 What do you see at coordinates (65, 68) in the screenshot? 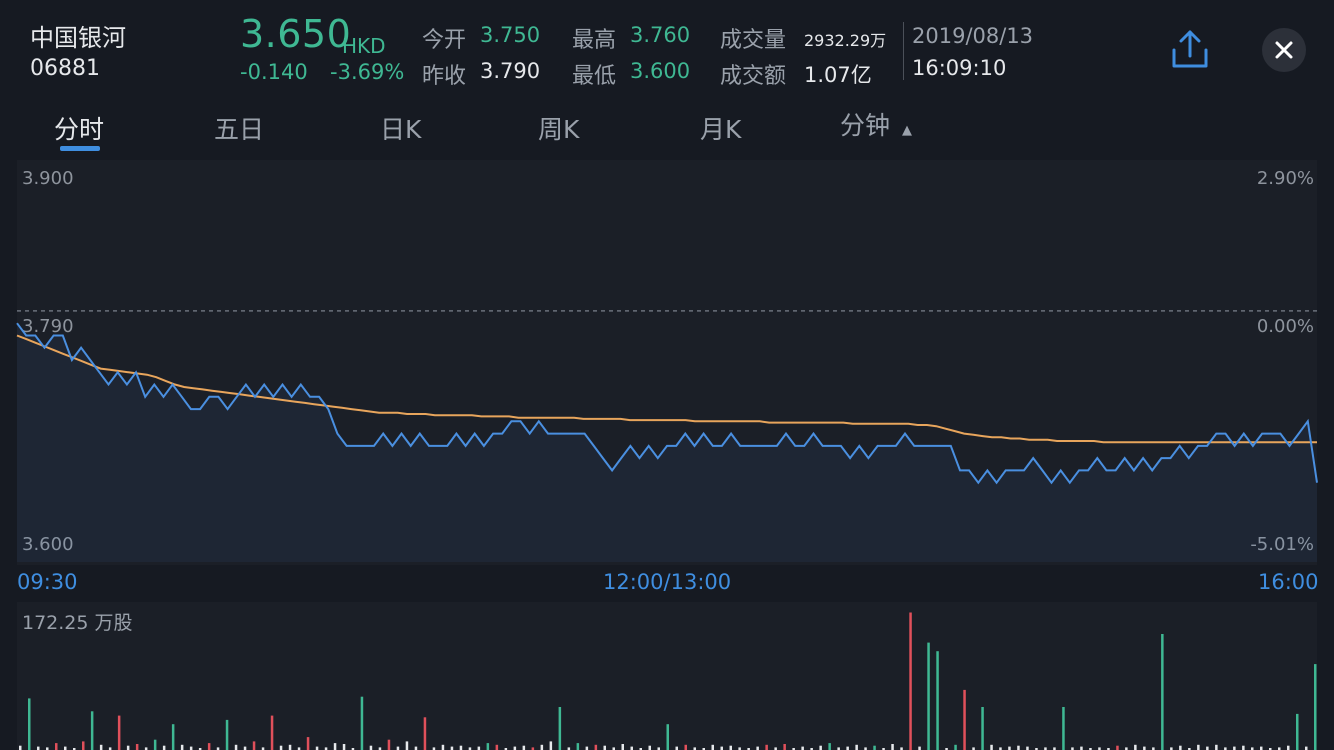
I see `stock-code: 06881` at bounding box center [65, 68].